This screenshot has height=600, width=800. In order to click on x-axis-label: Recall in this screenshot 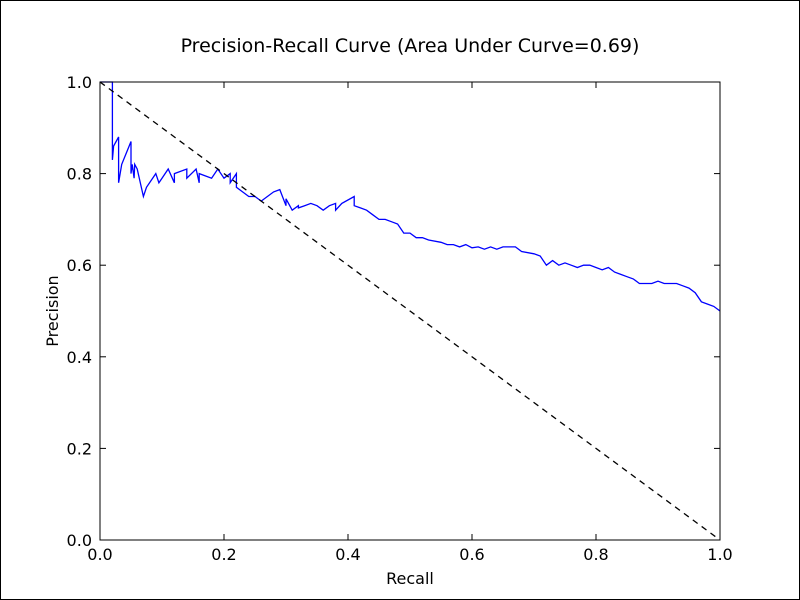, I will do `click(410, 578)`.